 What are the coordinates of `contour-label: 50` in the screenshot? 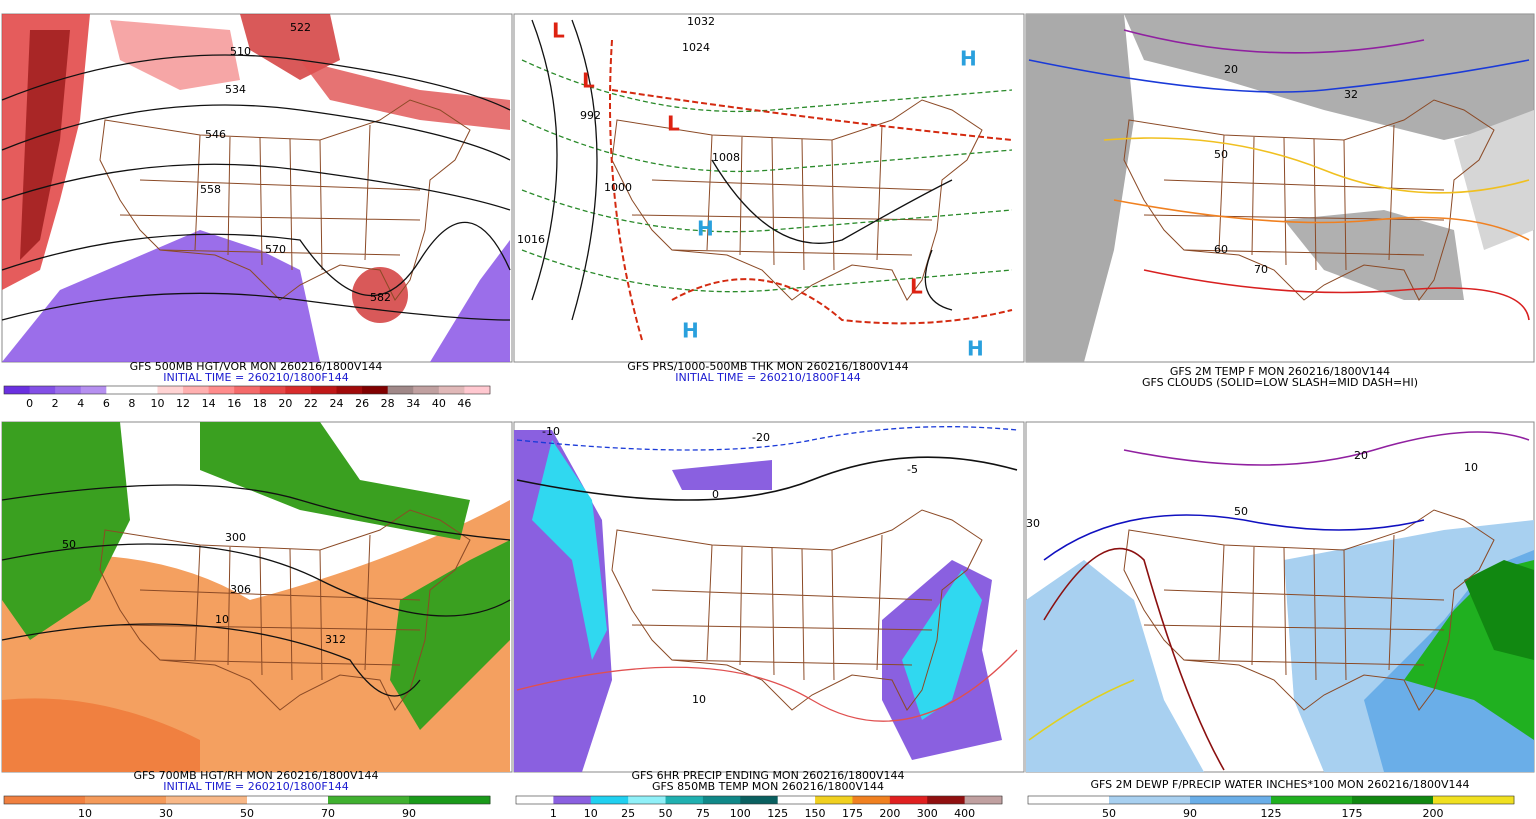 It's located at (69, 544).